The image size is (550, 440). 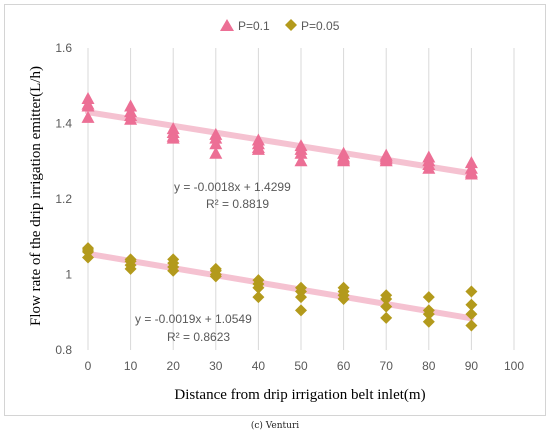 What do you see at coordinates (232, 187) in the screenshot?
I see `trendline-equation-1: y = -0.0018x + 1.4299` at bounding box center [232, 187].